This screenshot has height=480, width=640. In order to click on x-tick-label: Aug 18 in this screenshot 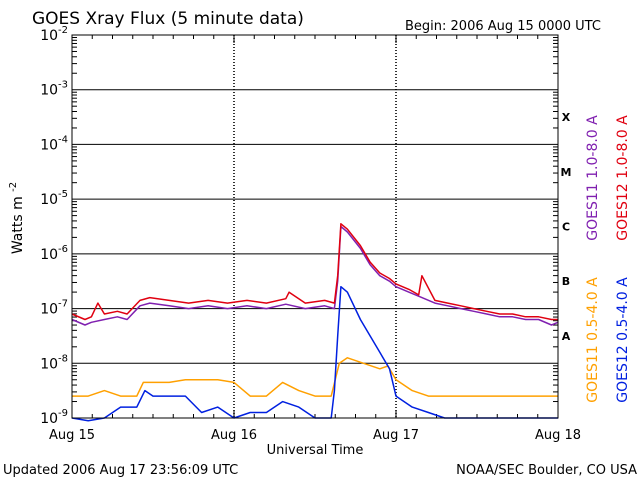, I will do `click(558, 435)`.